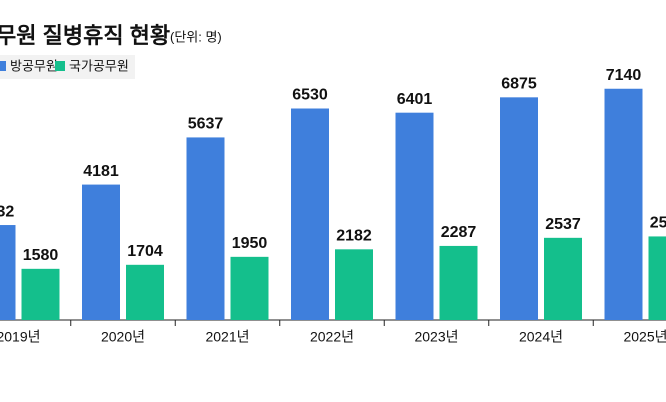  I want to click on x-tick-label: 2023년, so click(436, 337).